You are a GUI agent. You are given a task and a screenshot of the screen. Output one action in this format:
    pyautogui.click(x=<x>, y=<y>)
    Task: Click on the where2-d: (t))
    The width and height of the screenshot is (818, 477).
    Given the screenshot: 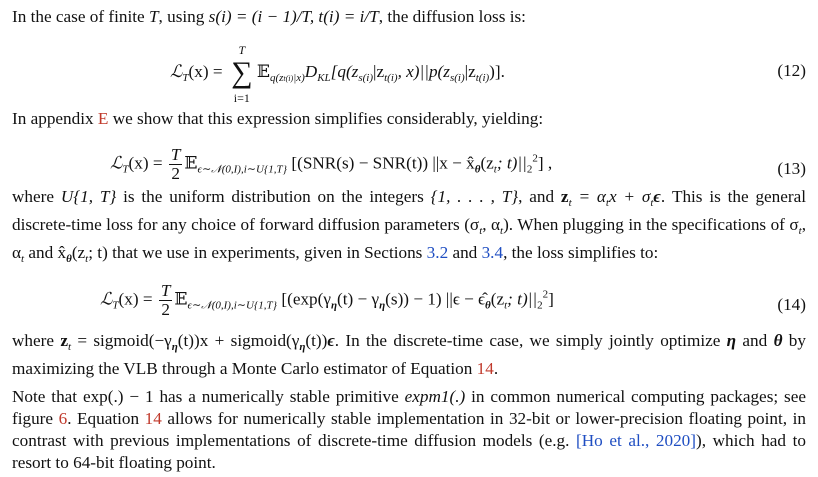 What is the action you would take?
    pyautogui.click(x=316, y=340)
    